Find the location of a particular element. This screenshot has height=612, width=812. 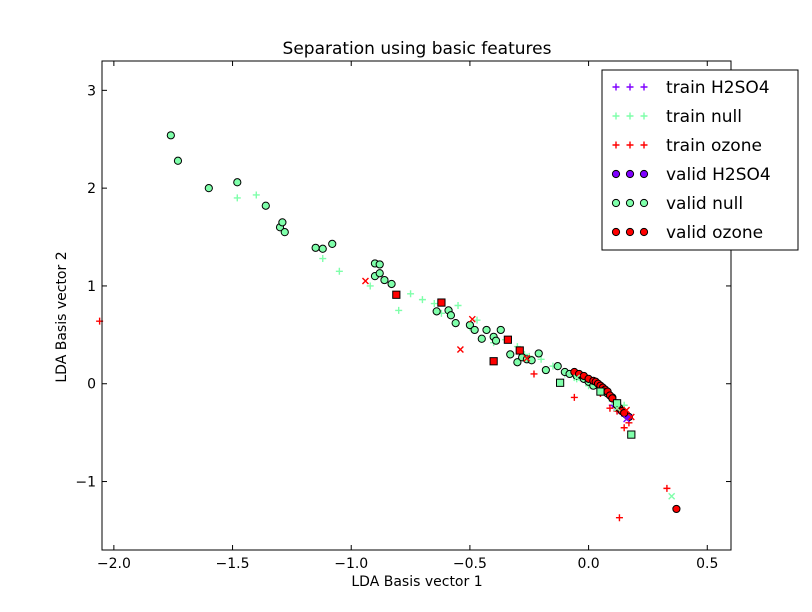

y-tick-label: 0 is located at coordinates (91, 385).